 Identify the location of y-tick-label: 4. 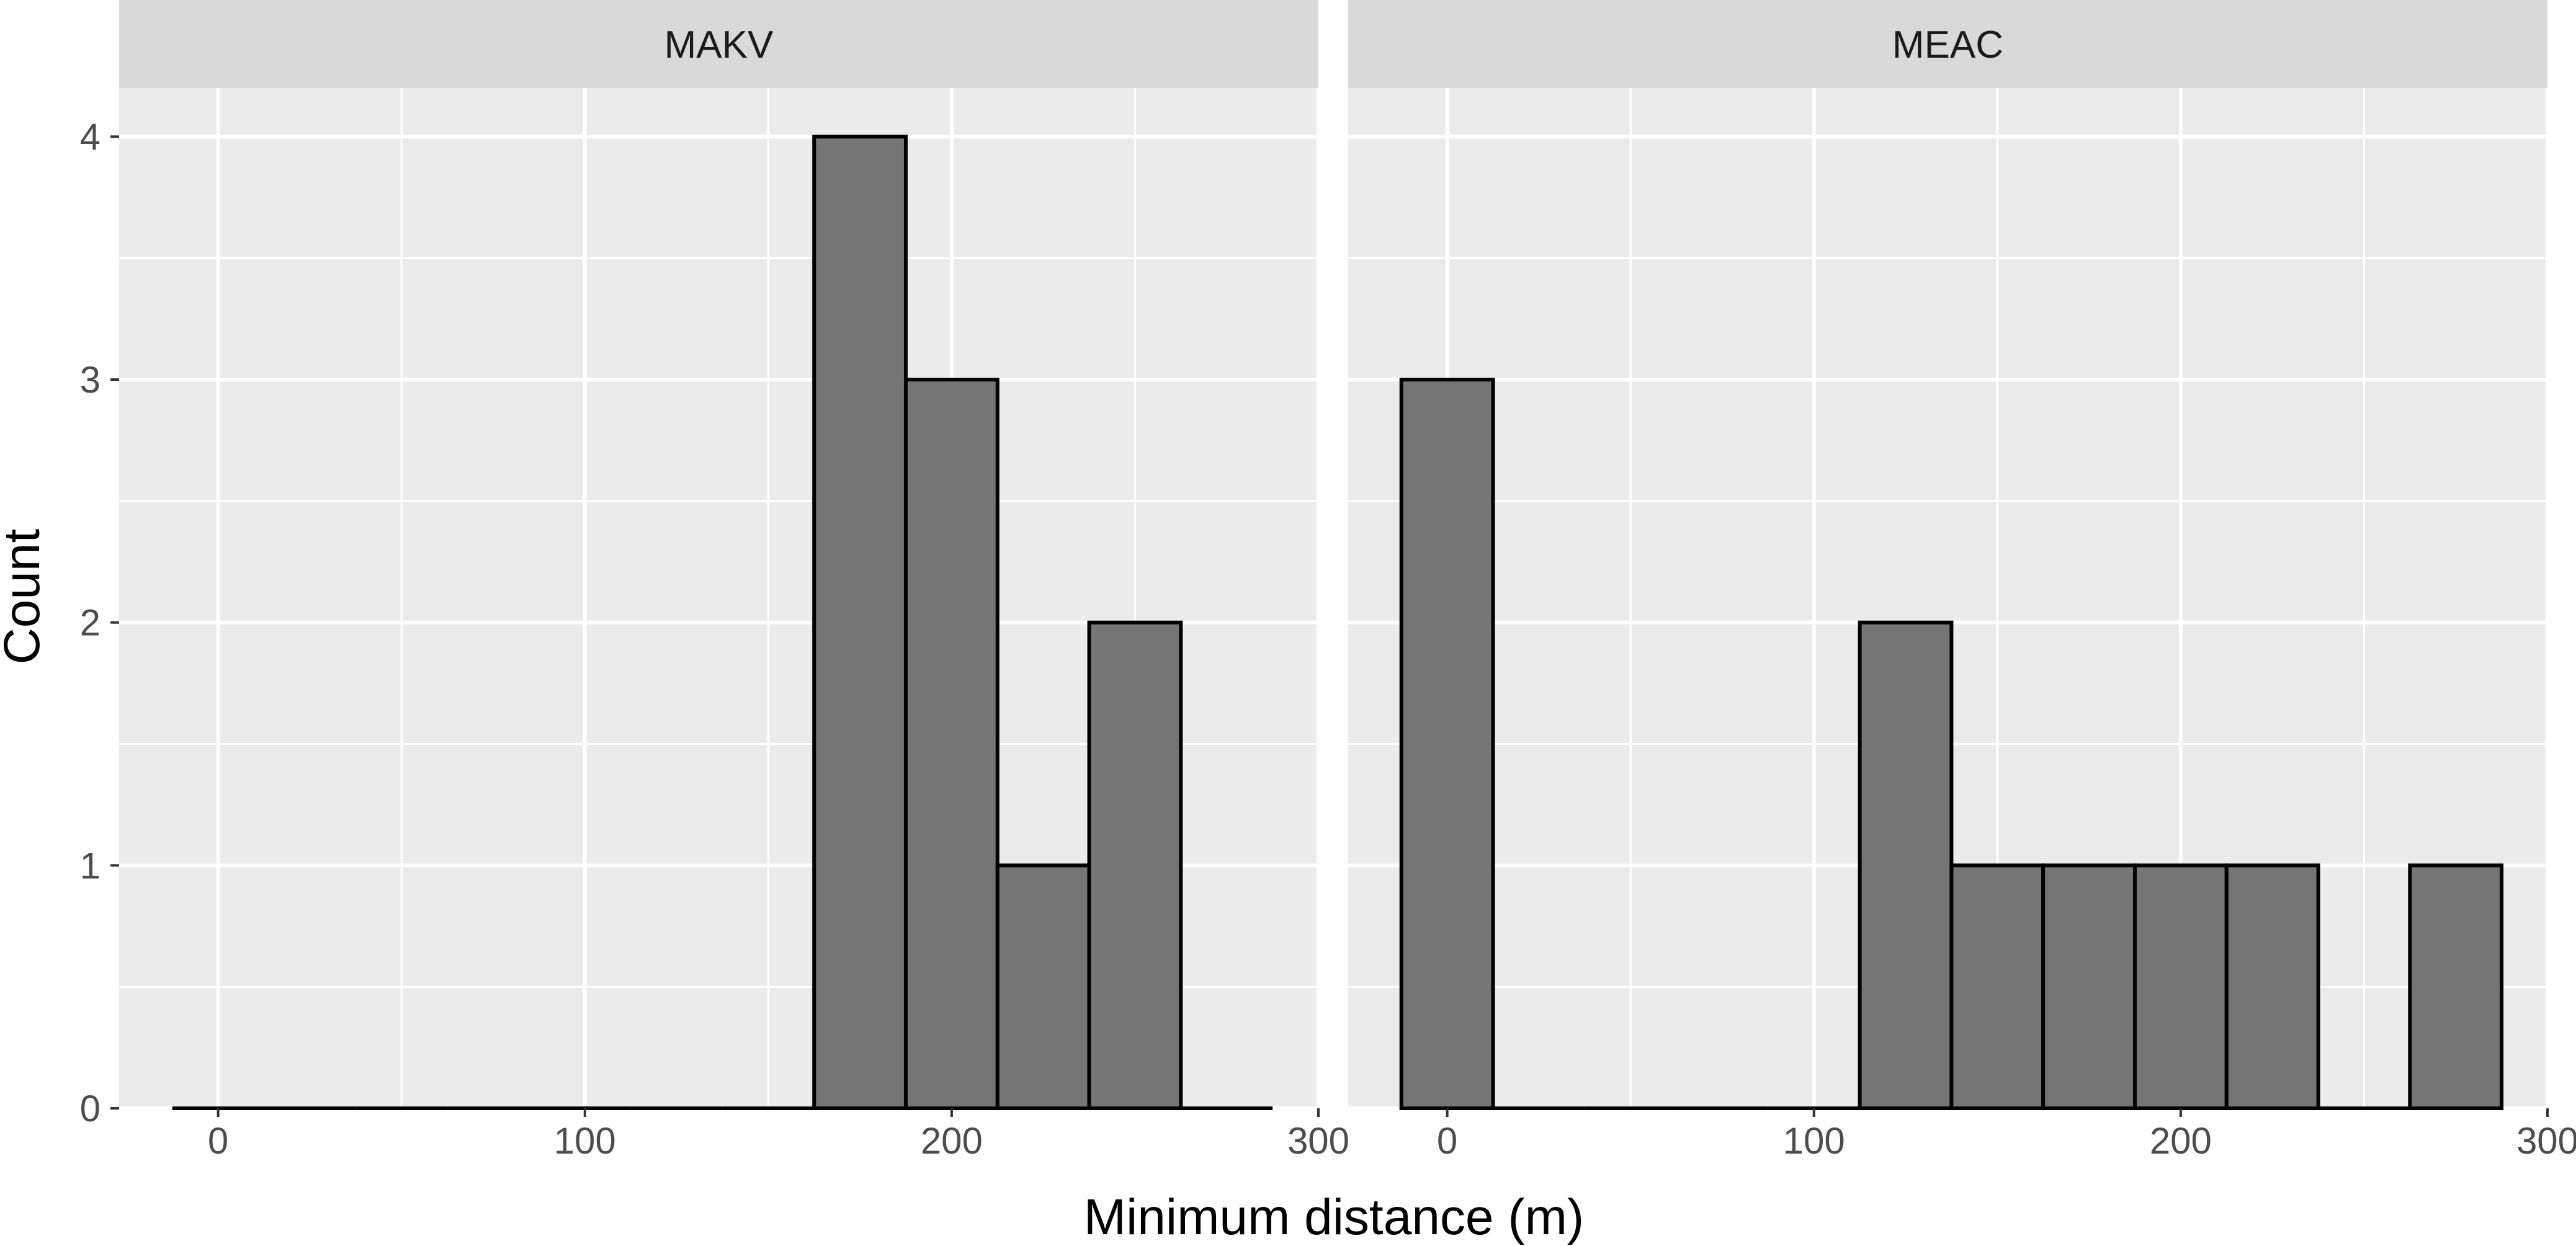
(90, 137).